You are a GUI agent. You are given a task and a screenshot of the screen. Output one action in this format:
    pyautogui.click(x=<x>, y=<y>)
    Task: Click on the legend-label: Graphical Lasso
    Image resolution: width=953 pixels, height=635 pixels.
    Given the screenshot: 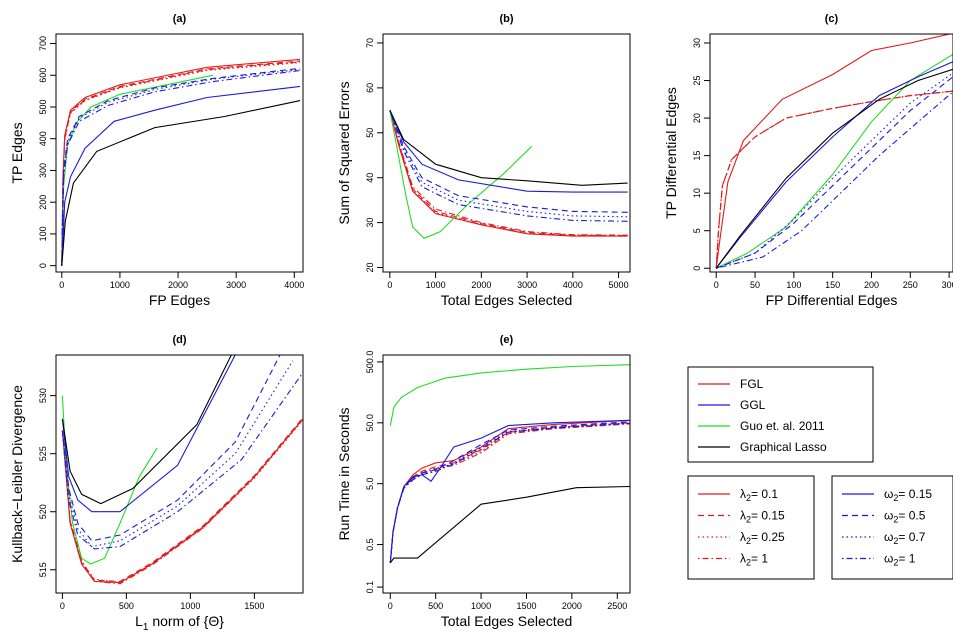 What is the action you would take?
    pyautogui.click(x=783, y=447)
    